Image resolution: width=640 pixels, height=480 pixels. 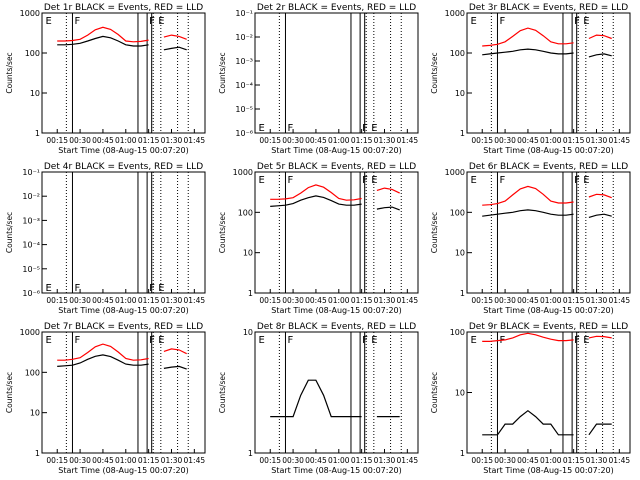 I want to click on panel-title: Det 5r BLACK = Events, RED = LLD, so click(x=336, y=167).